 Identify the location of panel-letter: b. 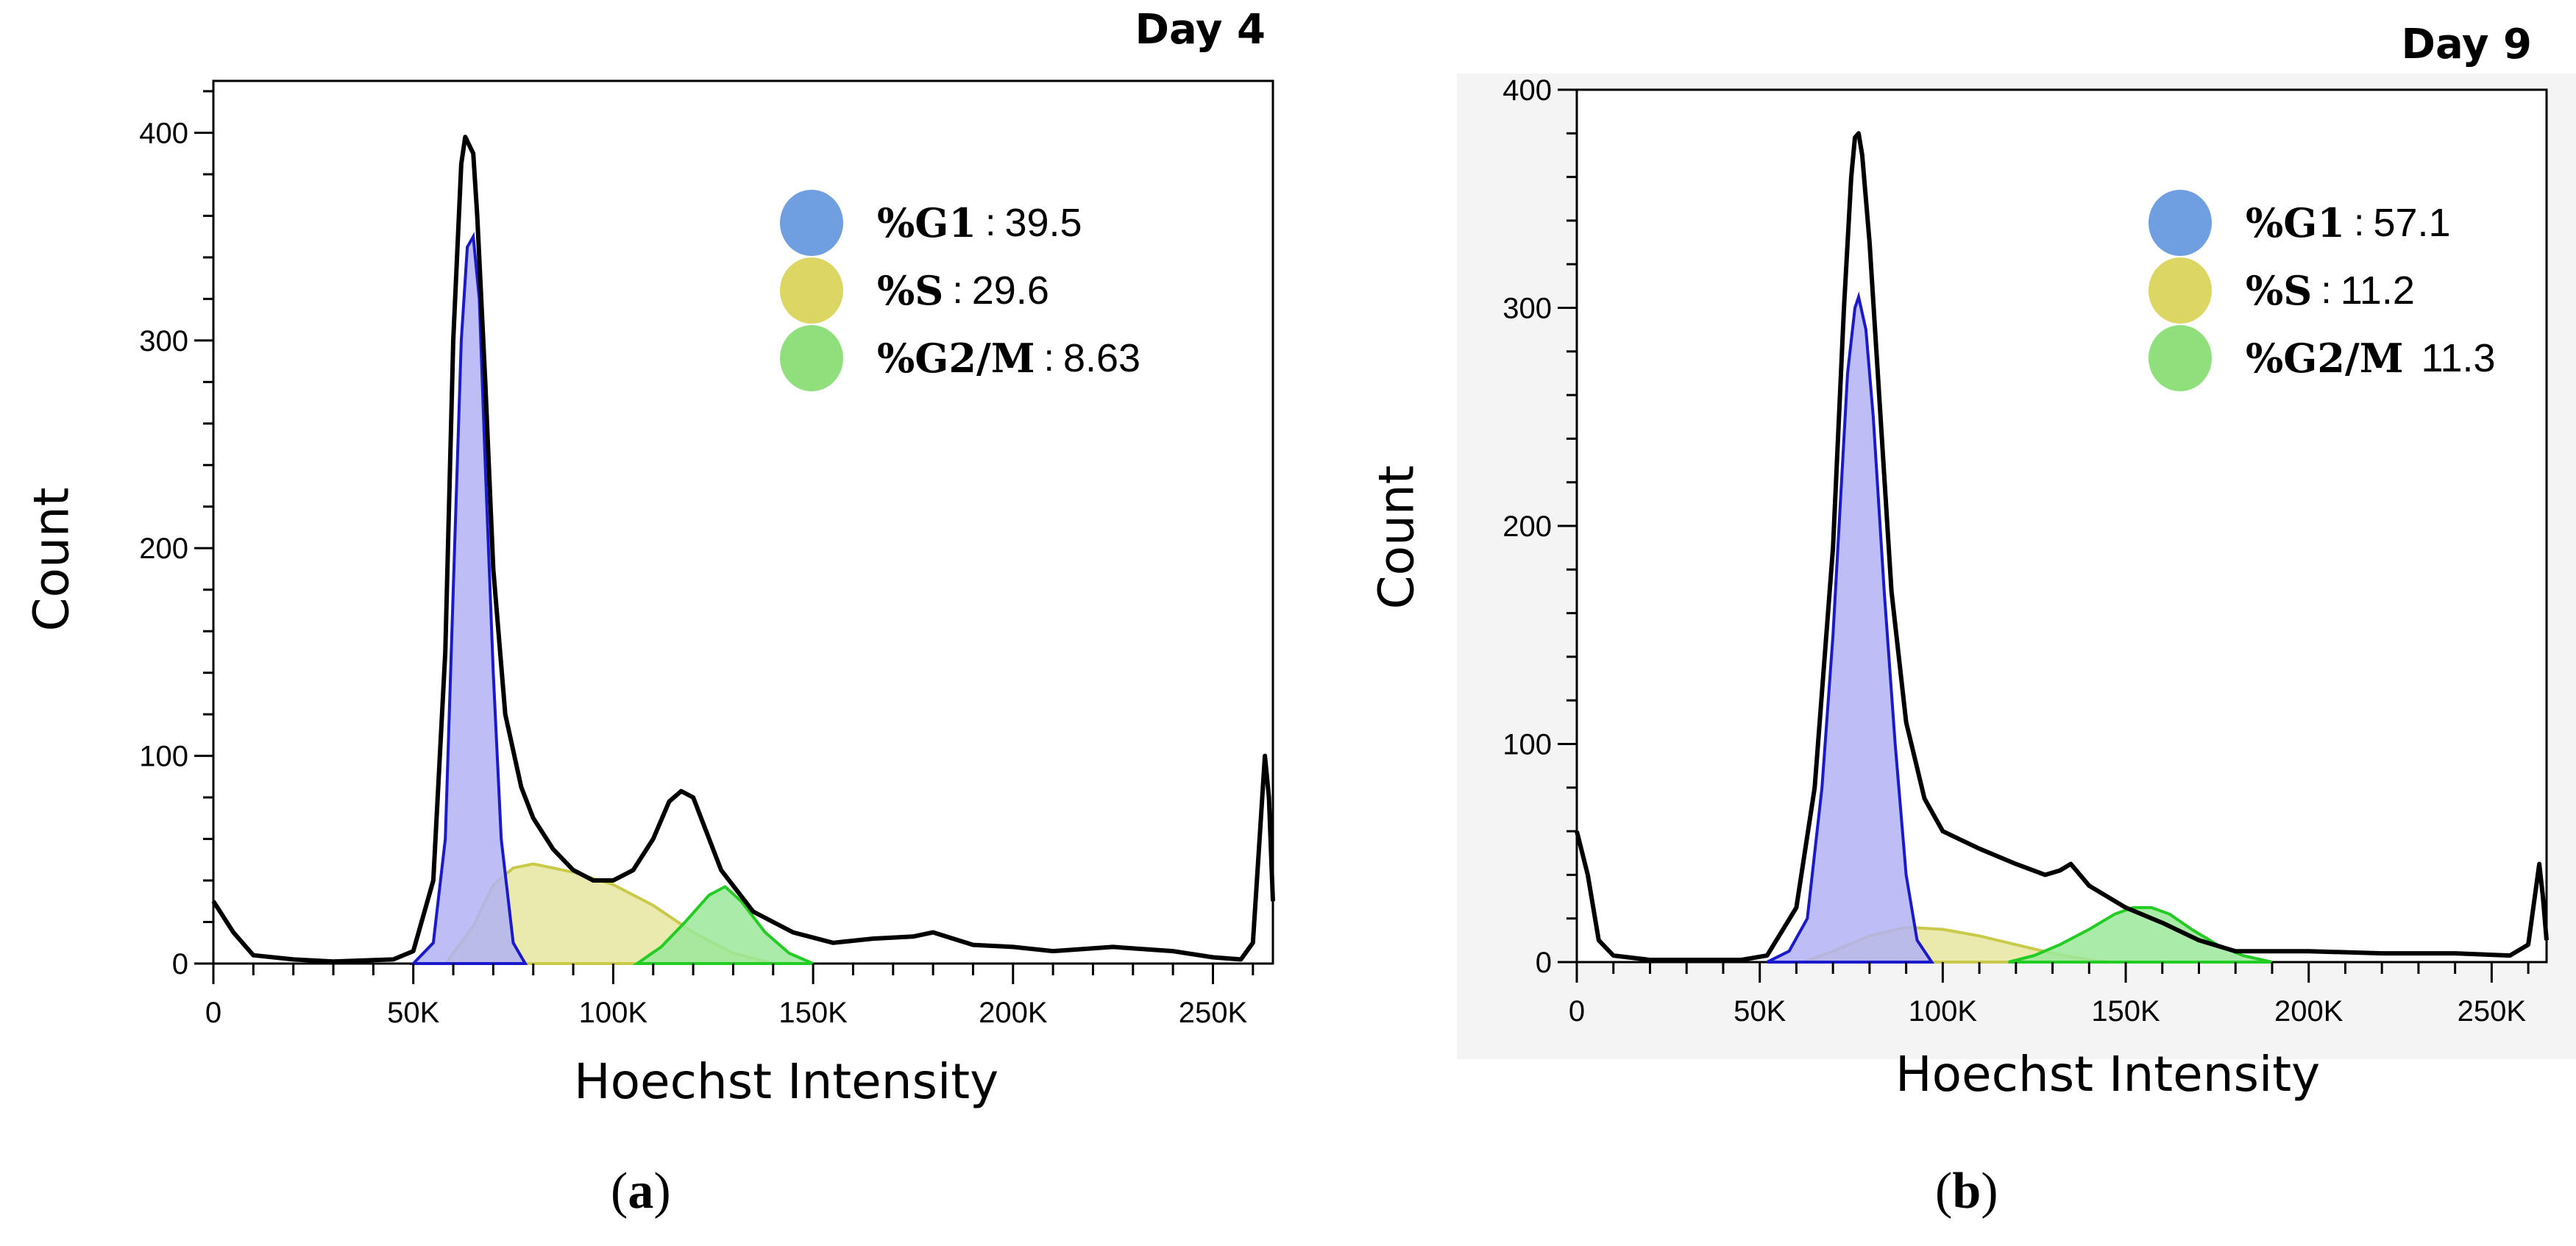
(1966, 1191).